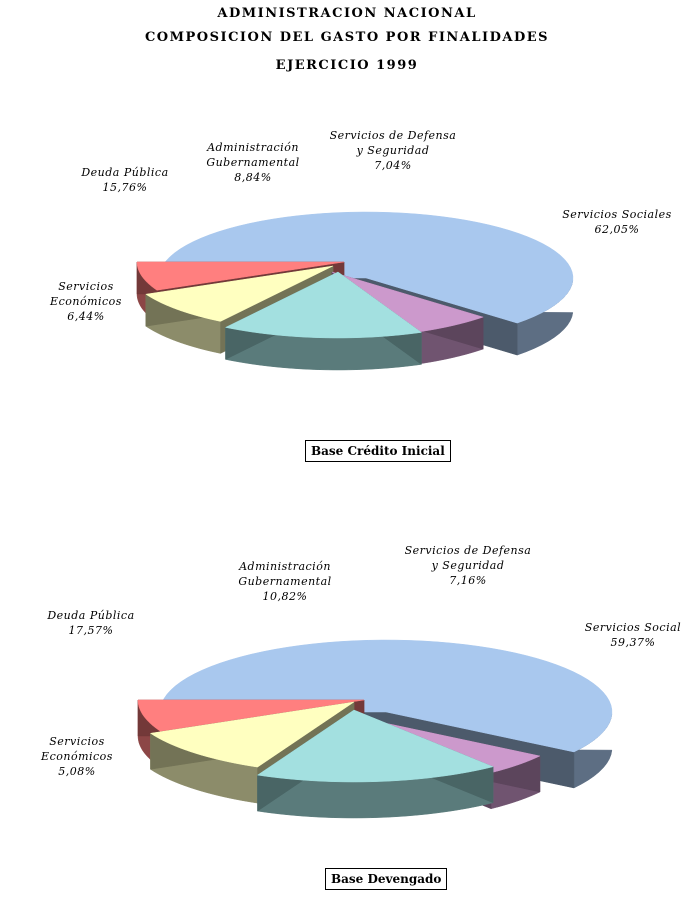 The height and width of the screenshot is (911, 694). What do you see at coordinates (90, 623) in the screenshot?
I see `slice-label-deuda: Deuda Pública 17,57%` at bounding box center [90, 623].